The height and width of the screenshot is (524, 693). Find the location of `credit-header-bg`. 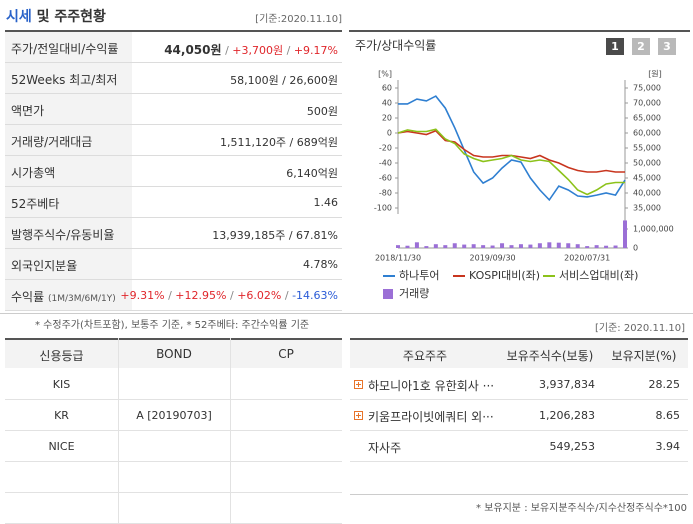

credit-header-bg is located at coordinates (173, 353).